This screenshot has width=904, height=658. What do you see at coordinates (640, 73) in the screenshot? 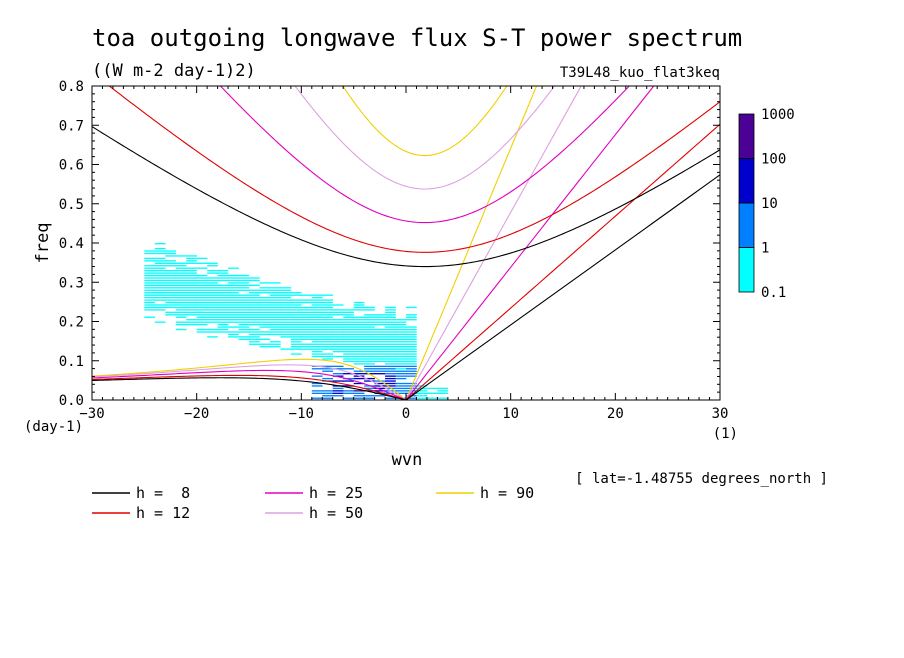
I see `run-label: T39L48_kuo_flat3keq` at bounding box center [640, 73].